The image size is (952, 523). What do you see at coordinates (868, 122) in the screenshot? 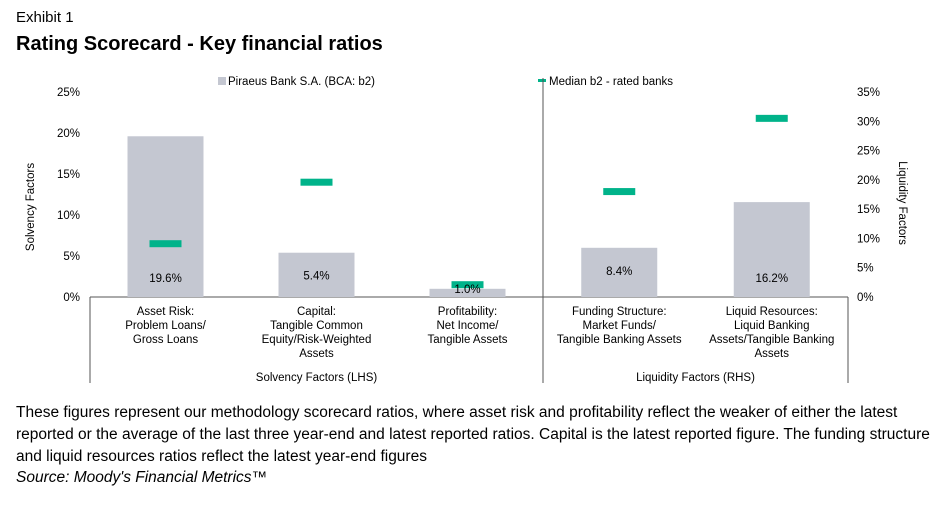
I see `right-tick-label: 30%` at bounding box center [868, 122].